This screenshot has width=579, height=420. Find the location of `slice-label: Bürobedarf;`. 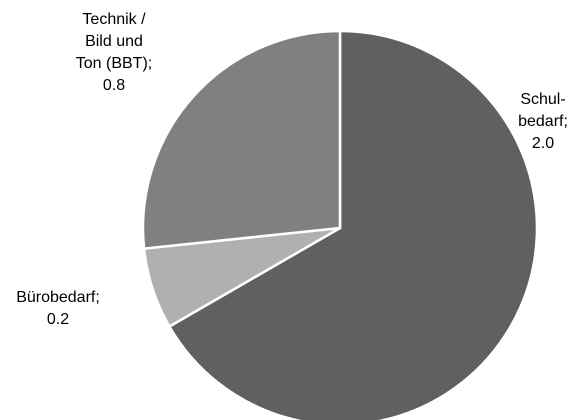

slice-label: Bürobedarf; is located at coordinates (58, 297).